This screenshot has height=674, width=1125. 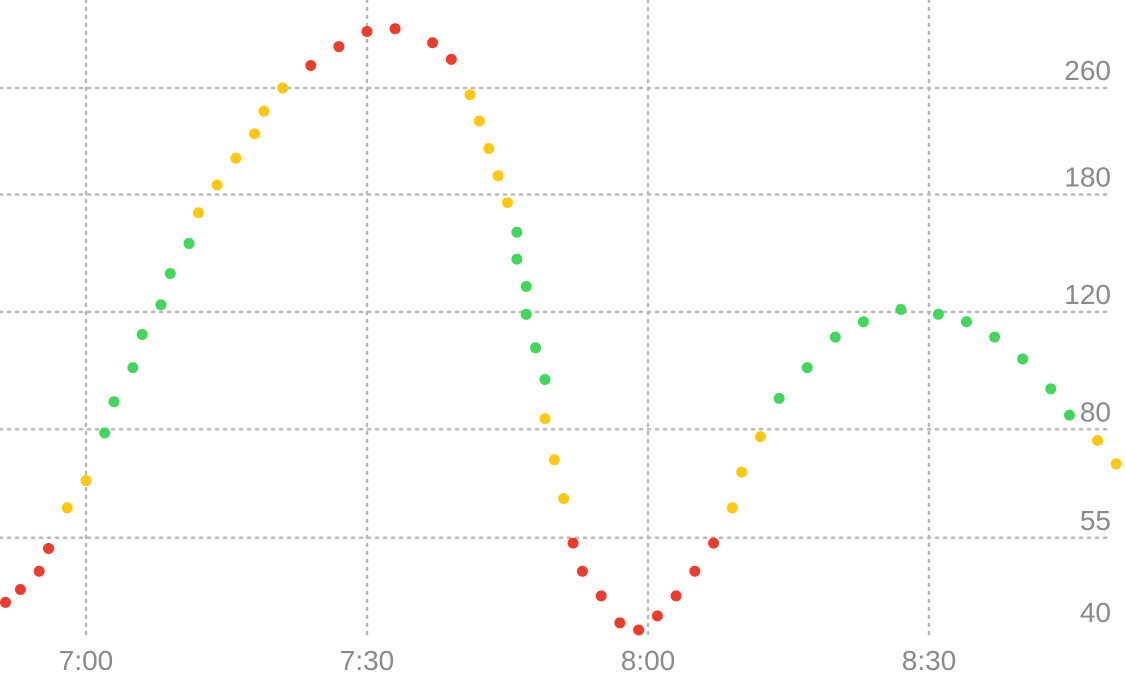 I want to click on x-tick-label: 7:30, so click(x=367, y=659).